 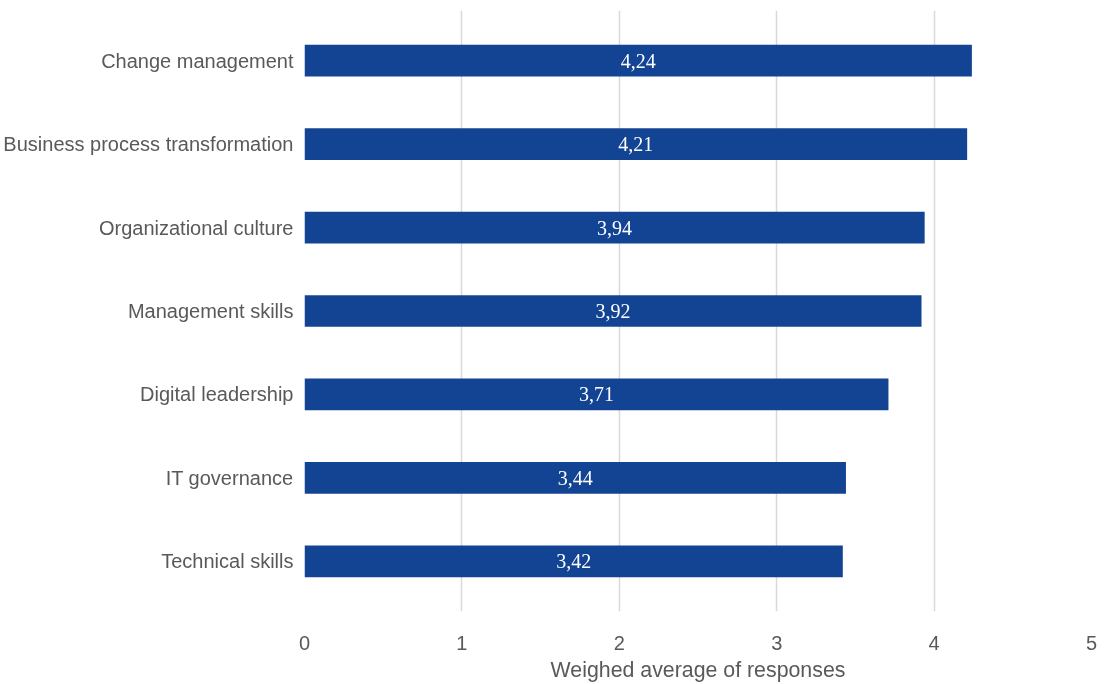 What do you see at coordinates (197, 60) in the screenshot?
I see `y-tick-label: Change management` at bounding box center [197, 60].